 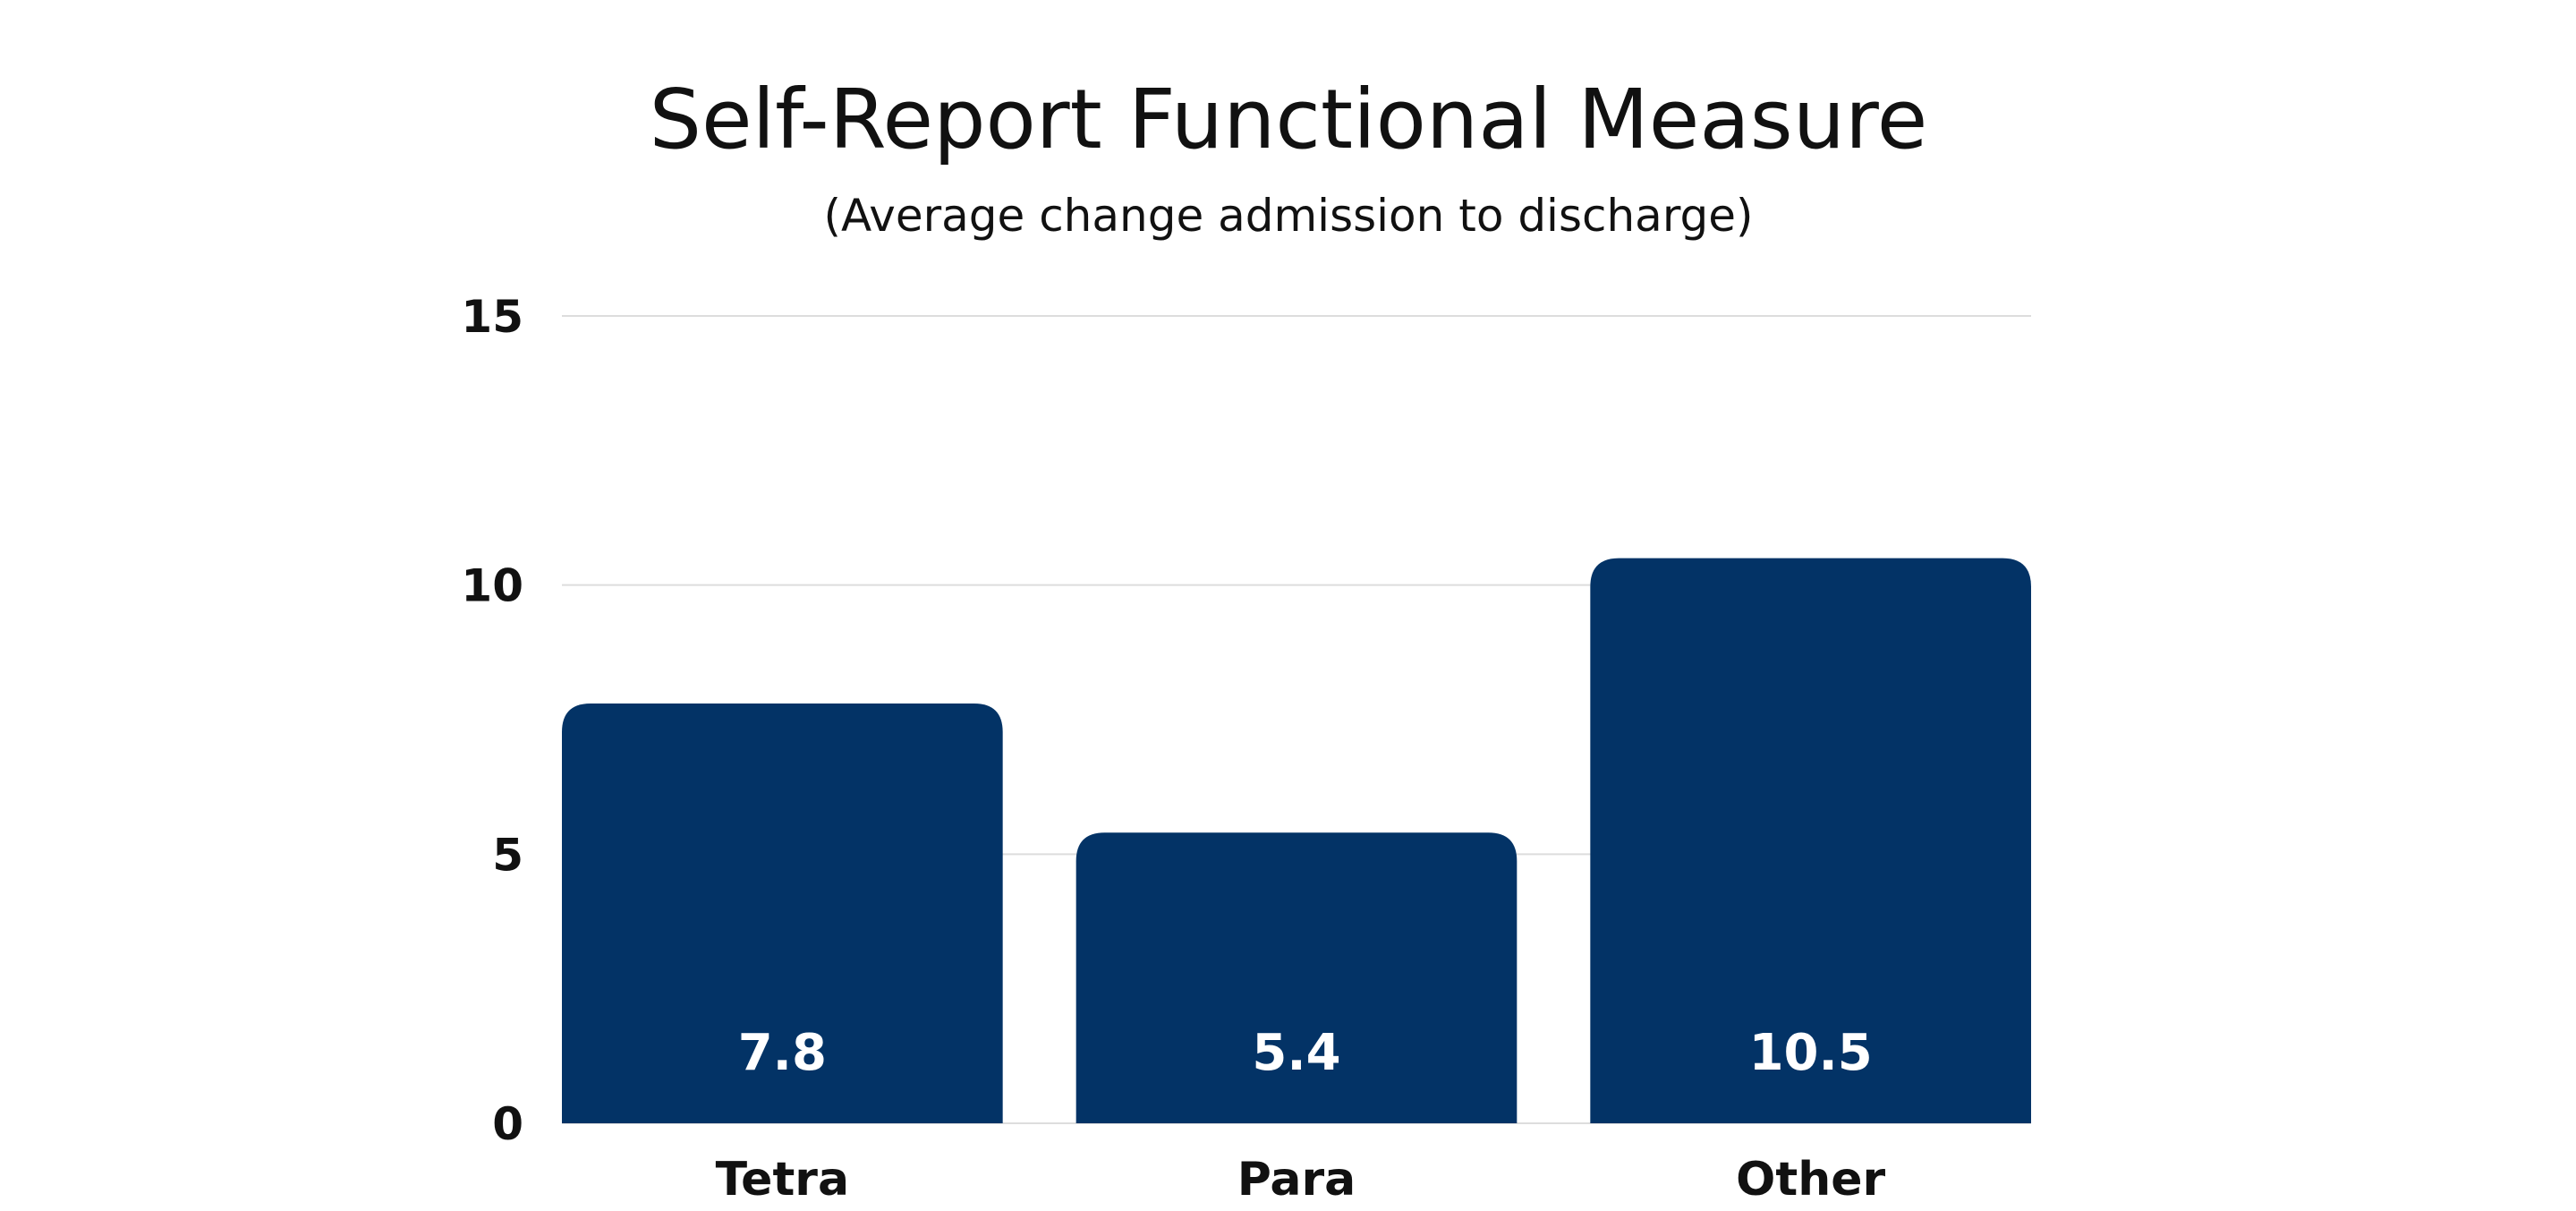 What do you see at coordinates (1296, 977) in the screenshot?
I see `bar-para` at bounding box center [1296, 977].